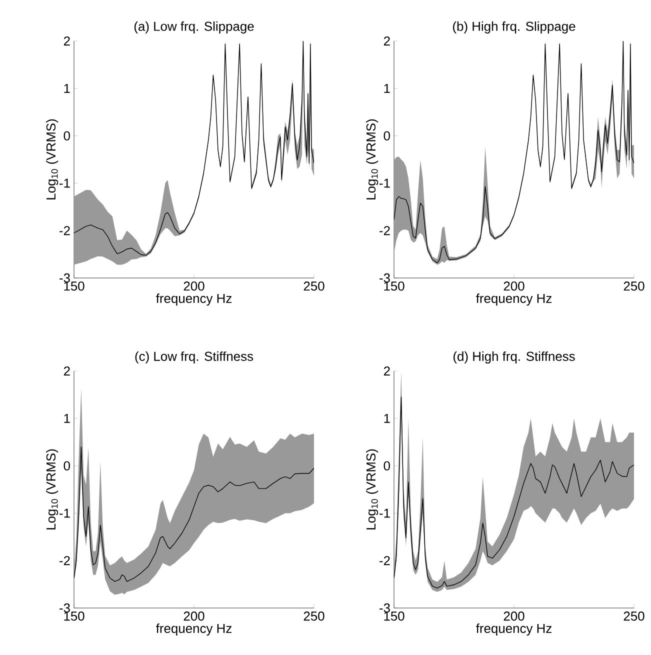 The width and height of the screenshot is (651, 655). I want to click on chart-title: (b) High frq. Slippage, so click(514, 27).